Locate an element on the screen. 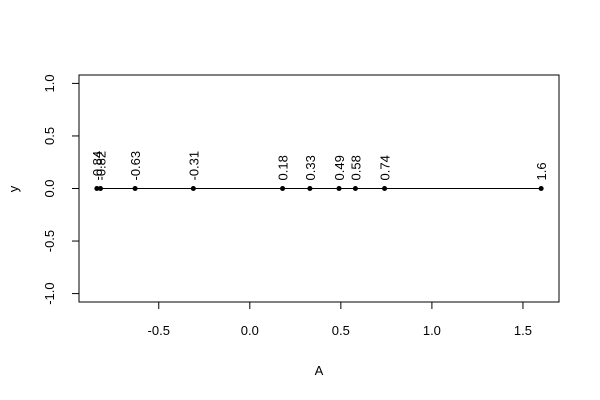 The width and height of the screenshot is (600, 400). y-tick-label: 0.0 is located at coordinates (49, 188).